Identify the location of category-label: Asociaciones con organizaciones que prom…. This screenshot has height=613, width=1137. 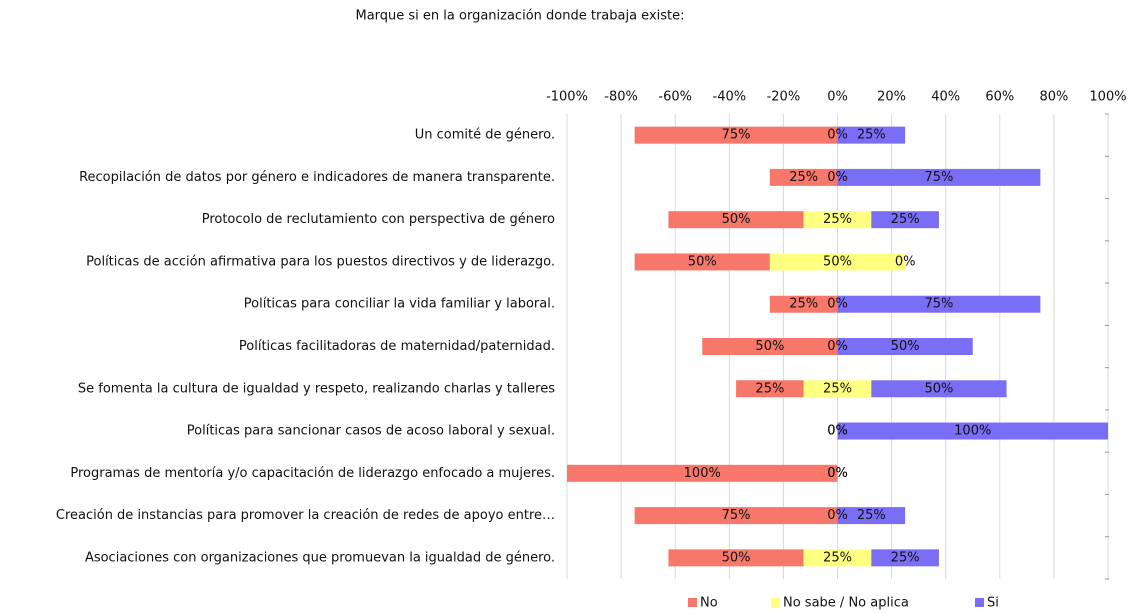
(320, 557).